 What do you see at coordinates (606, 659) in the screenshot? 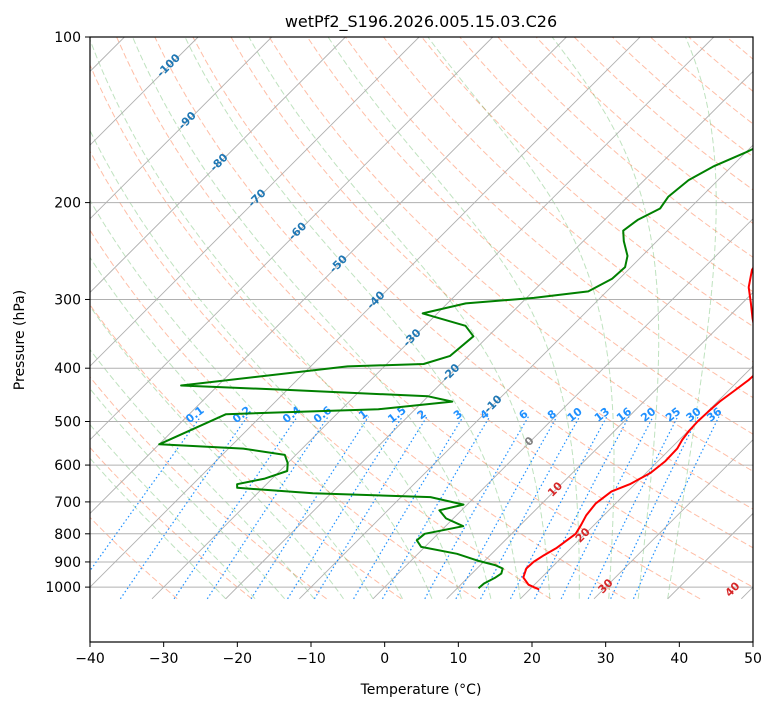
I see `x-tick-label: 30` at bounding box center [606, 659].